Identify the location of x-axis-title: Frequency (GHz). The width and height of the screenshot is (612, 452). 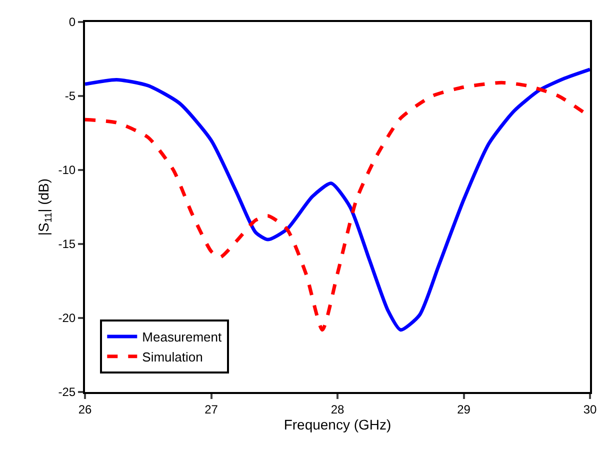
(338, 424).